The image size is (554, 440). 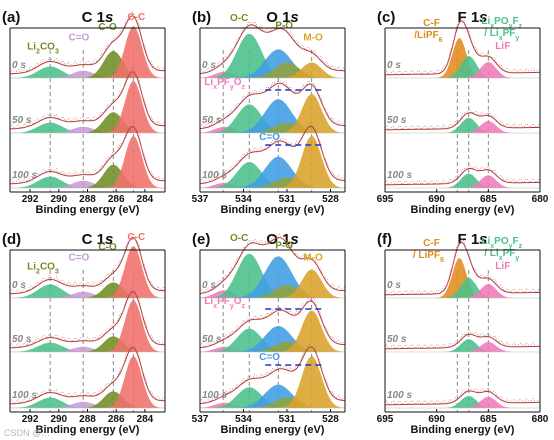 What do you see at coordinates (201, 239) in the screenshot?
I see `panel-label: (e)` at bounding box center [201, 239].